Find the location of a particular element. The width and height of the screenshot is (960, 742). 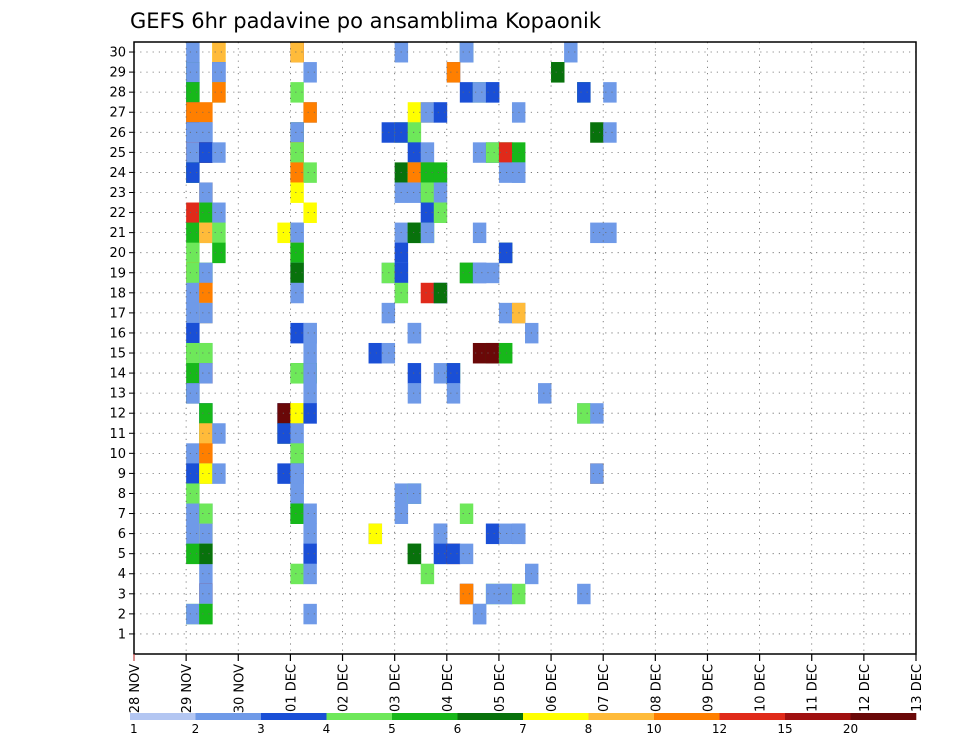

colorbar-tick-label: 15 is located at coordinates (784, 729).